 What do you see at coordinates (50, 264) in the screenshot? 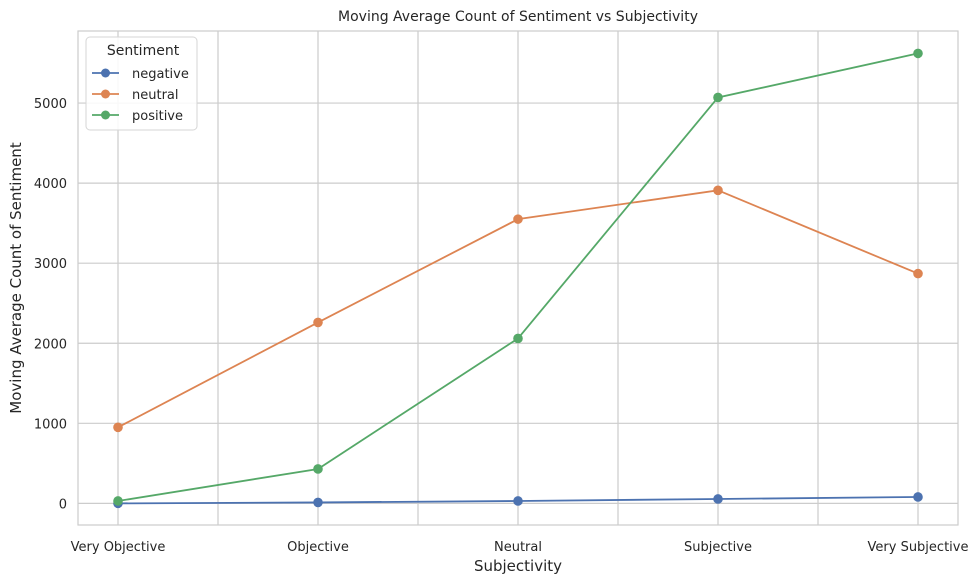
I see `y-tick-label: 3000` at bounding box center [50, 264].